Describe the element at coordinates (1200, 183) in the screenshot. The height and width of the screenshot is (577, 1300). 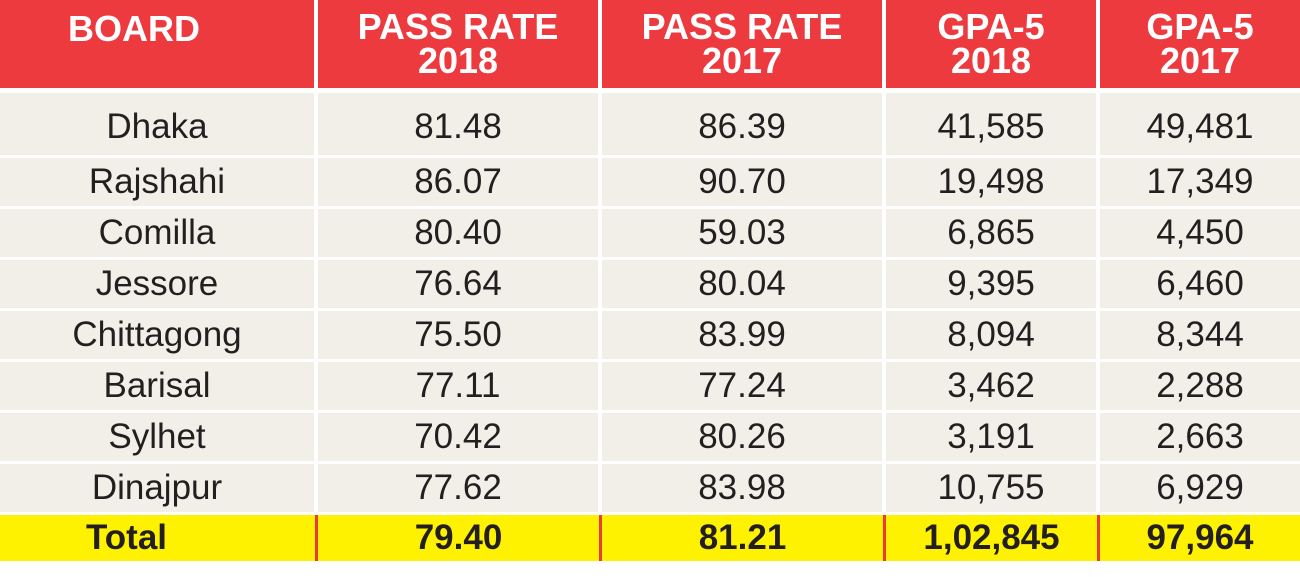
I see `cell-gpa5-2017: 17,349` at that location.